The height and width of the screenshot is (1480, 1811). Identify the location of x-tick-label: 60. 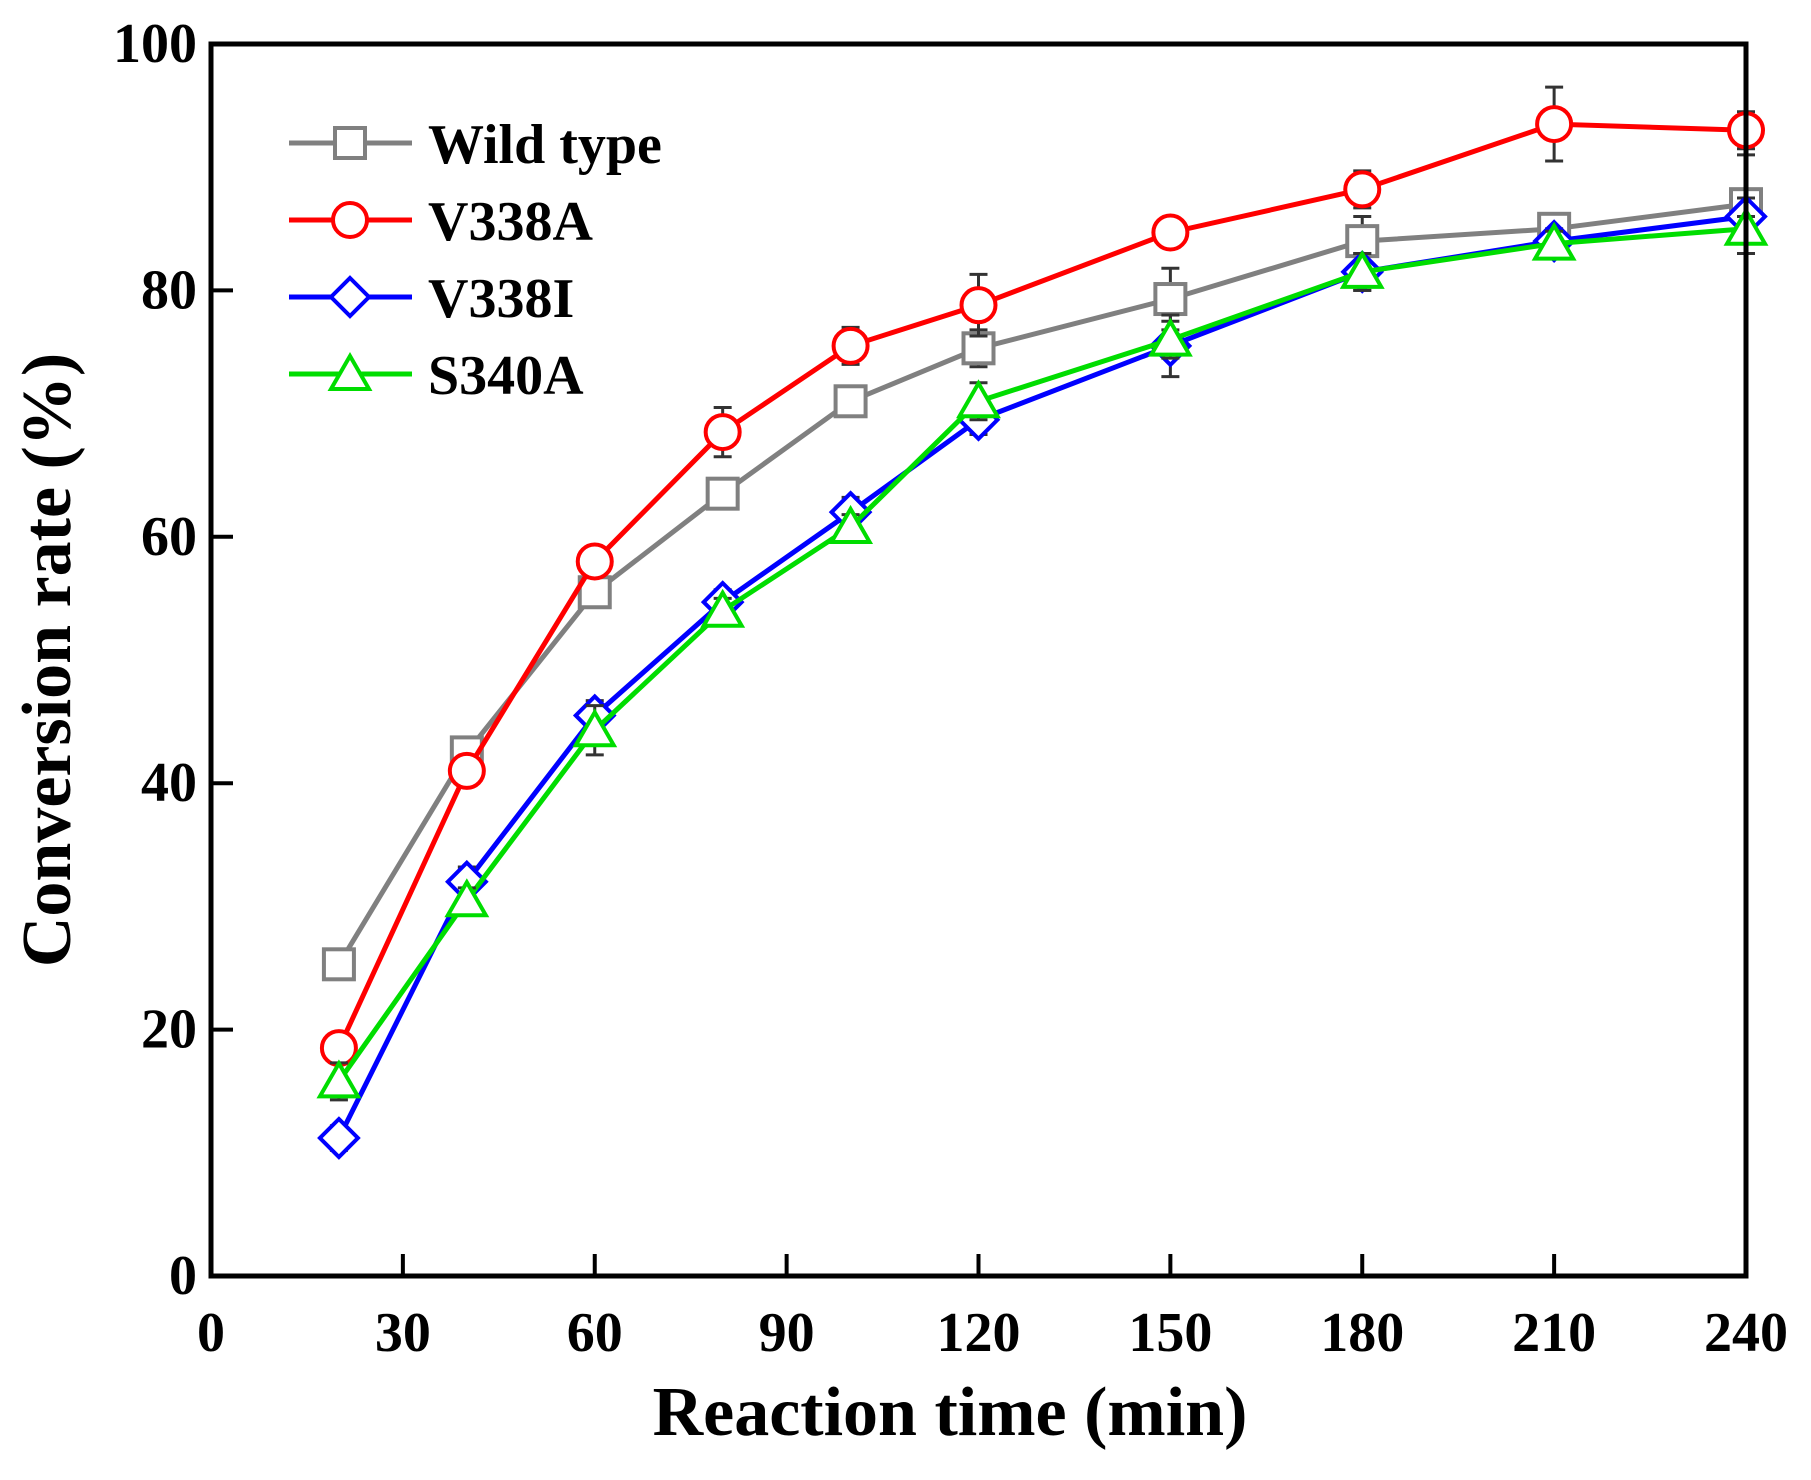
(595, 1333).